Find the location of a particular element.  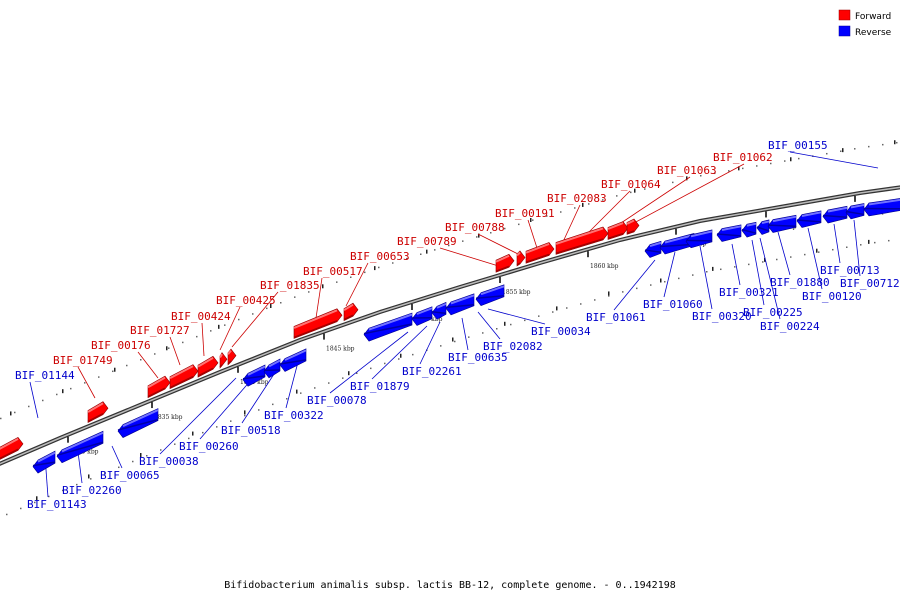

gene-label-bif-00321: BIF_00321 is located at coordinates (749, 292).